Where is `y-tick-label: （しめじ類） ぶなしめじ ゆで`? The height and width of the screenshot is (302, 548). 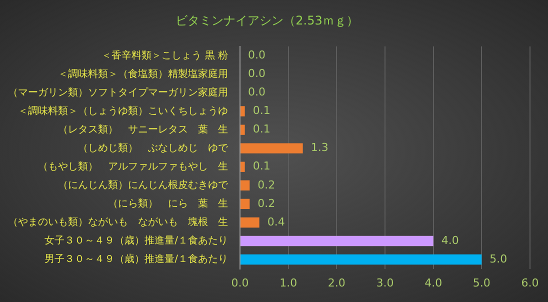
y-tick-label: （しめじ類） ぶなしめじ ゆで is located at coordinates (153, 148).